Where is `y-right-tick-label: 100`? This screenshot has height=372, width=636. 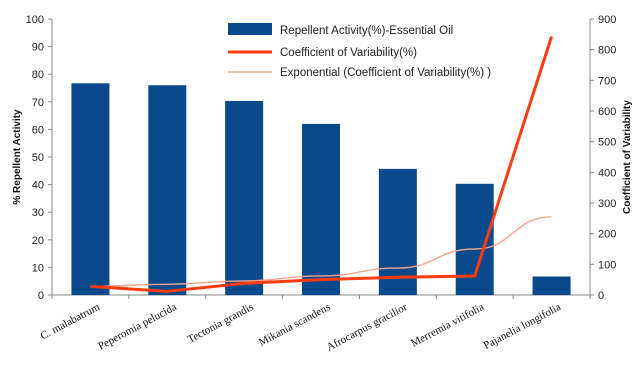
y-right-tick-label: 100 is located at coordinates (607, 265).